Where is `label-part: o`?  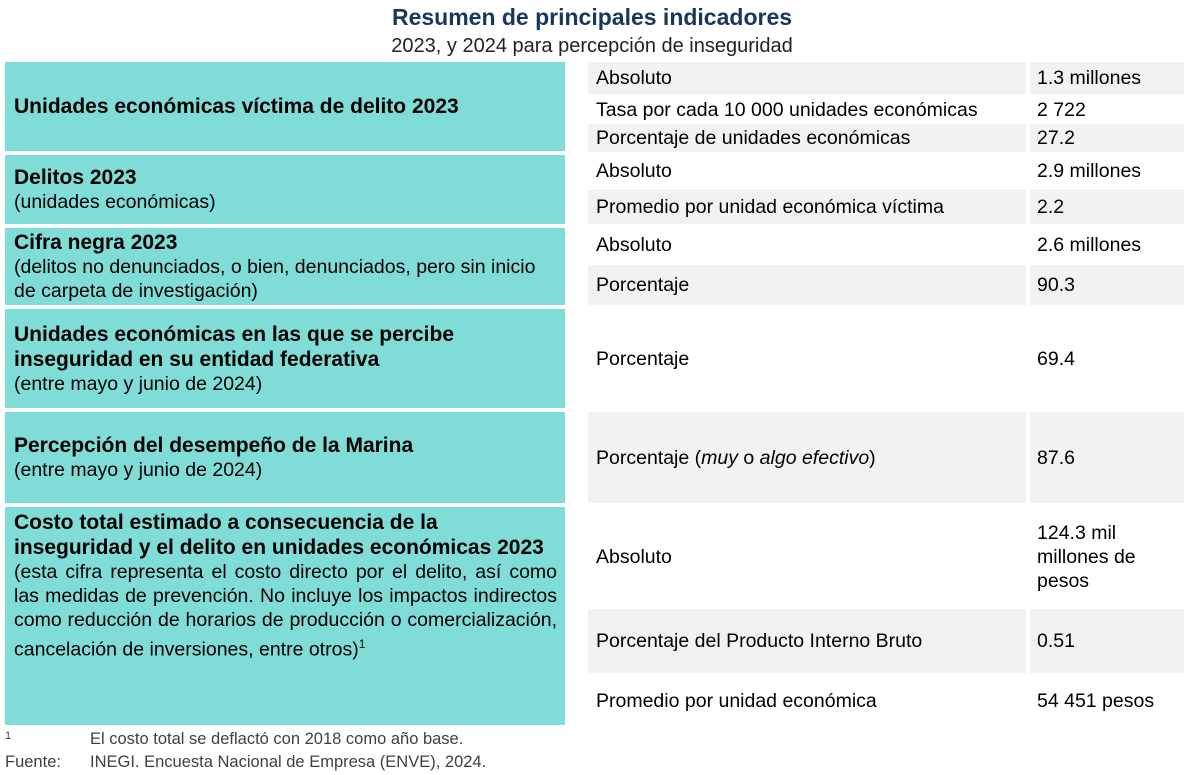 label-part: o is located at coordinates (748, 457).